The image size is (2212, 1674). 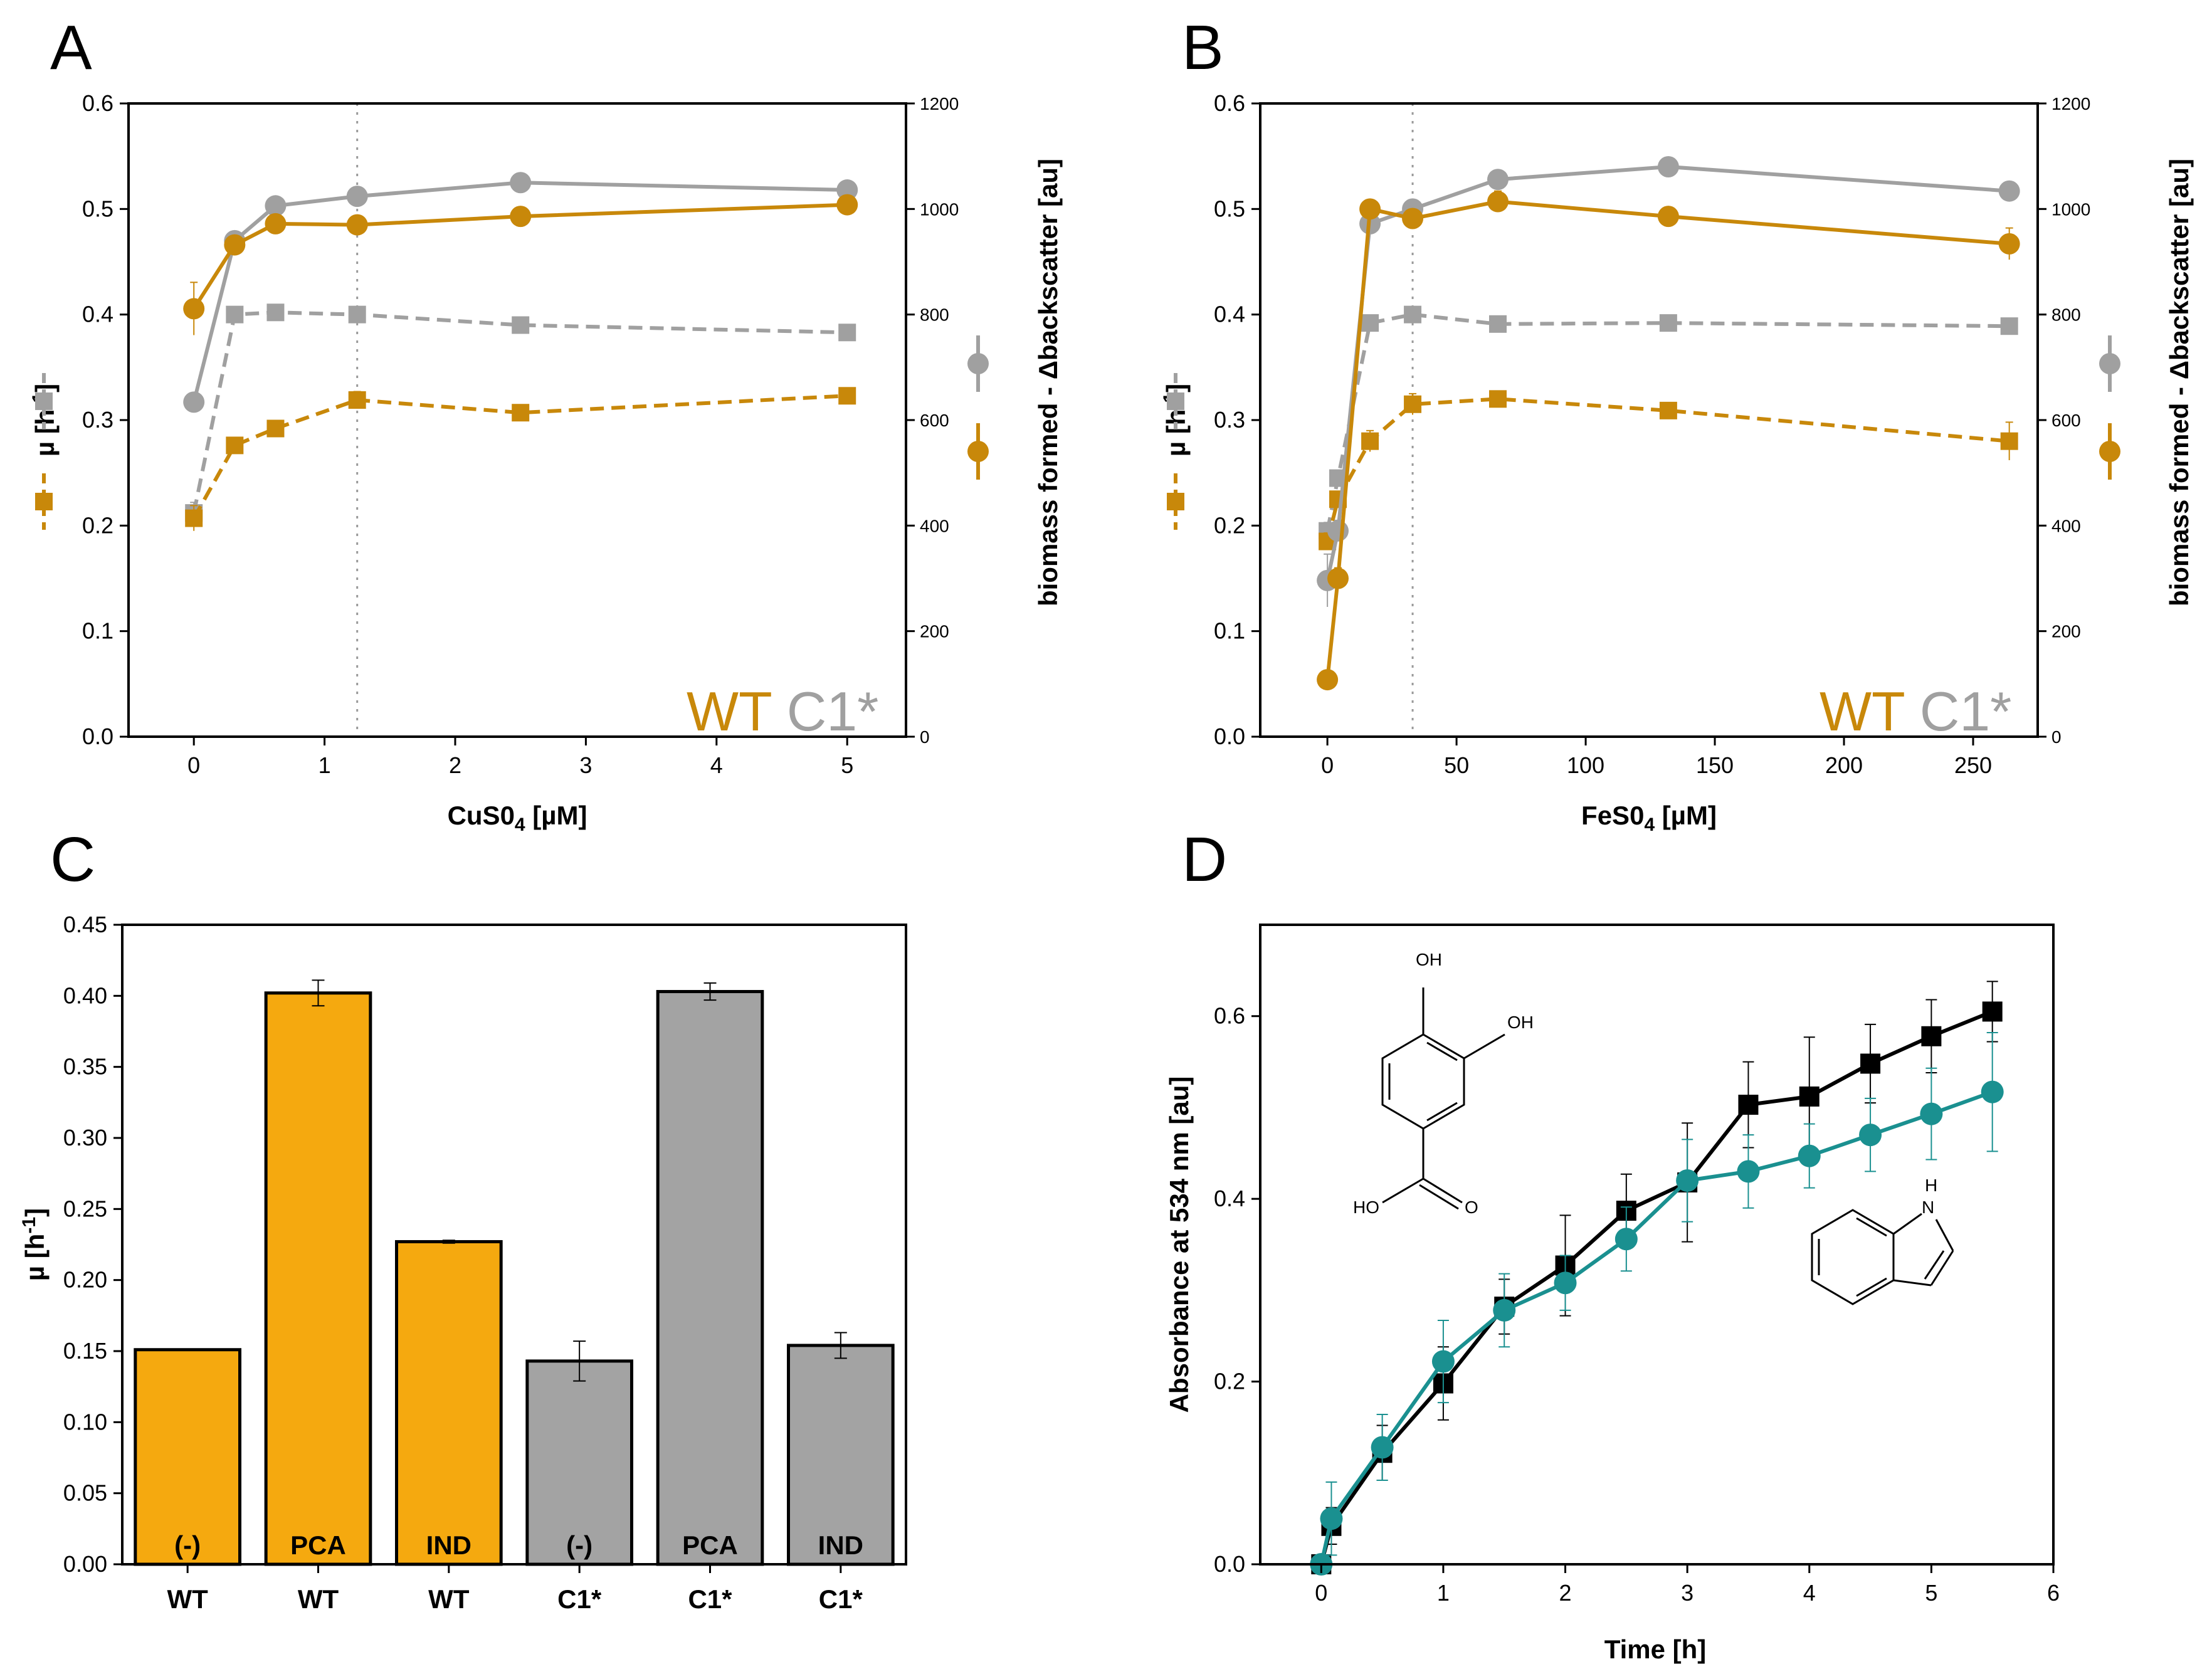 I want to click on y-left-tick-label: 0.0, so click(x=1229, y=736).